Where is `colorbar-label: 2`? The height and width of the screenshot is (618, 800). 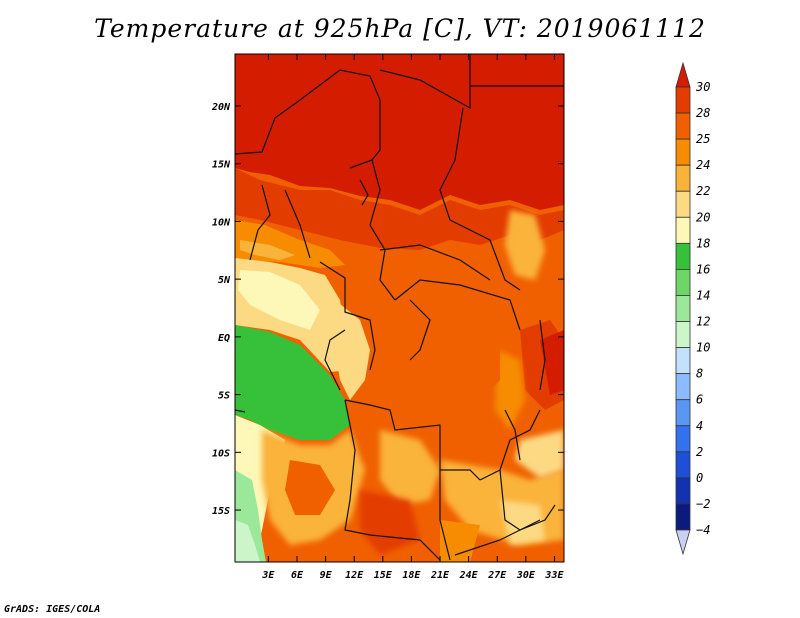 colorbar-label: 2 is located at coordinates (699, 452).